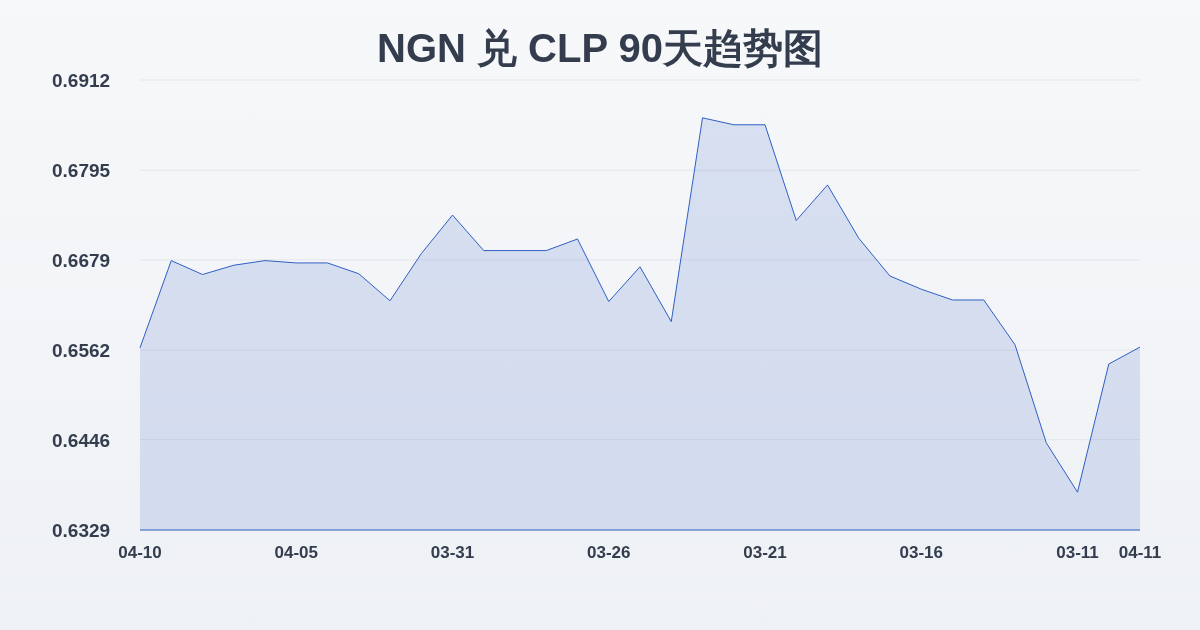 Image resolution: width=1200 pixels, height=630 pixels. Describe the element at coordinates (609, 552) in the screenshot. I see `x-tick-label: 03-26` at that location.